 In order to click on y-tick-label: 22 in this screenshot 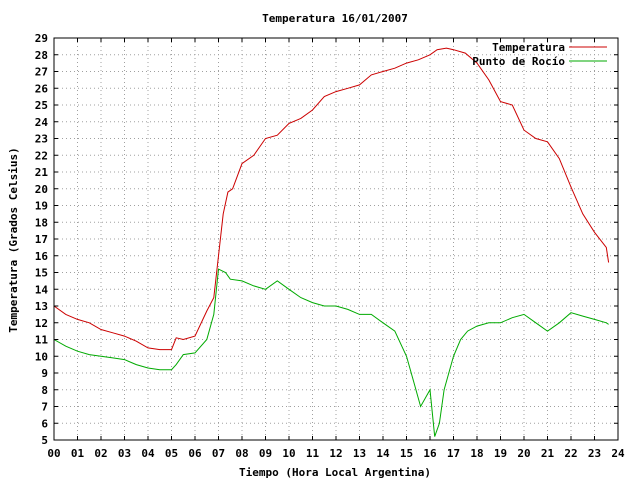, I will do `click(41, 155)`.